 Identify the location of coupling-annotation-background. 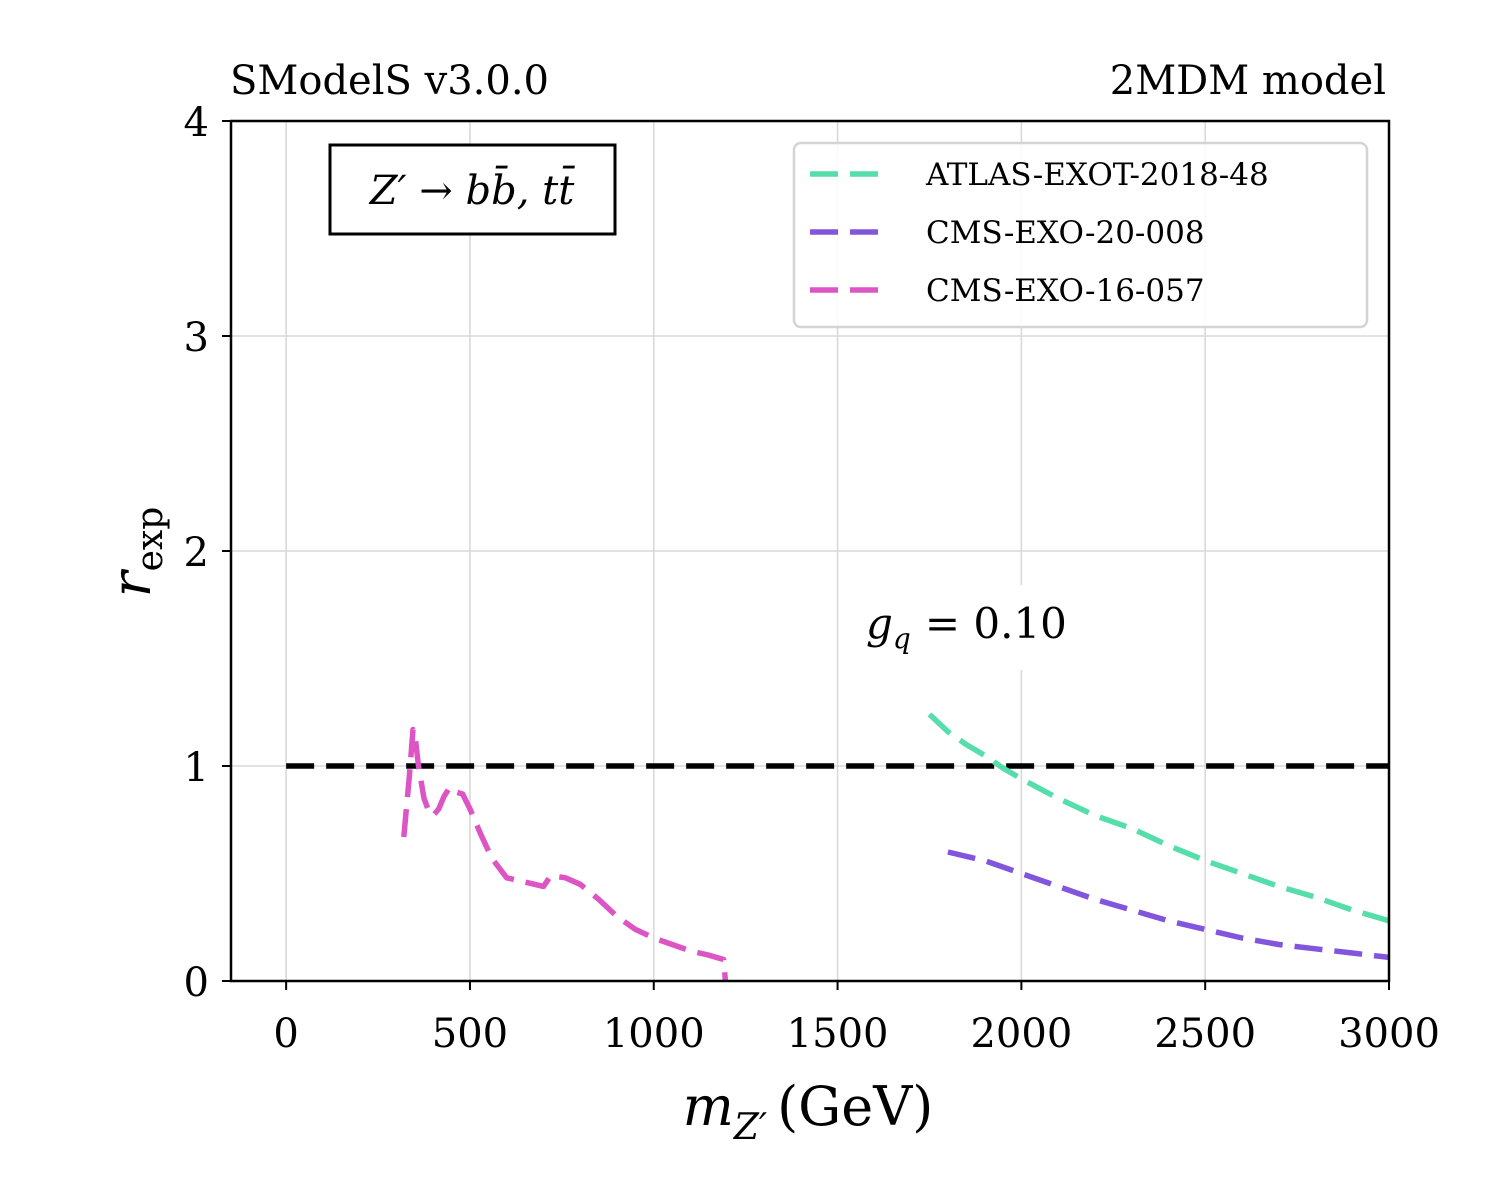
(972, 627).